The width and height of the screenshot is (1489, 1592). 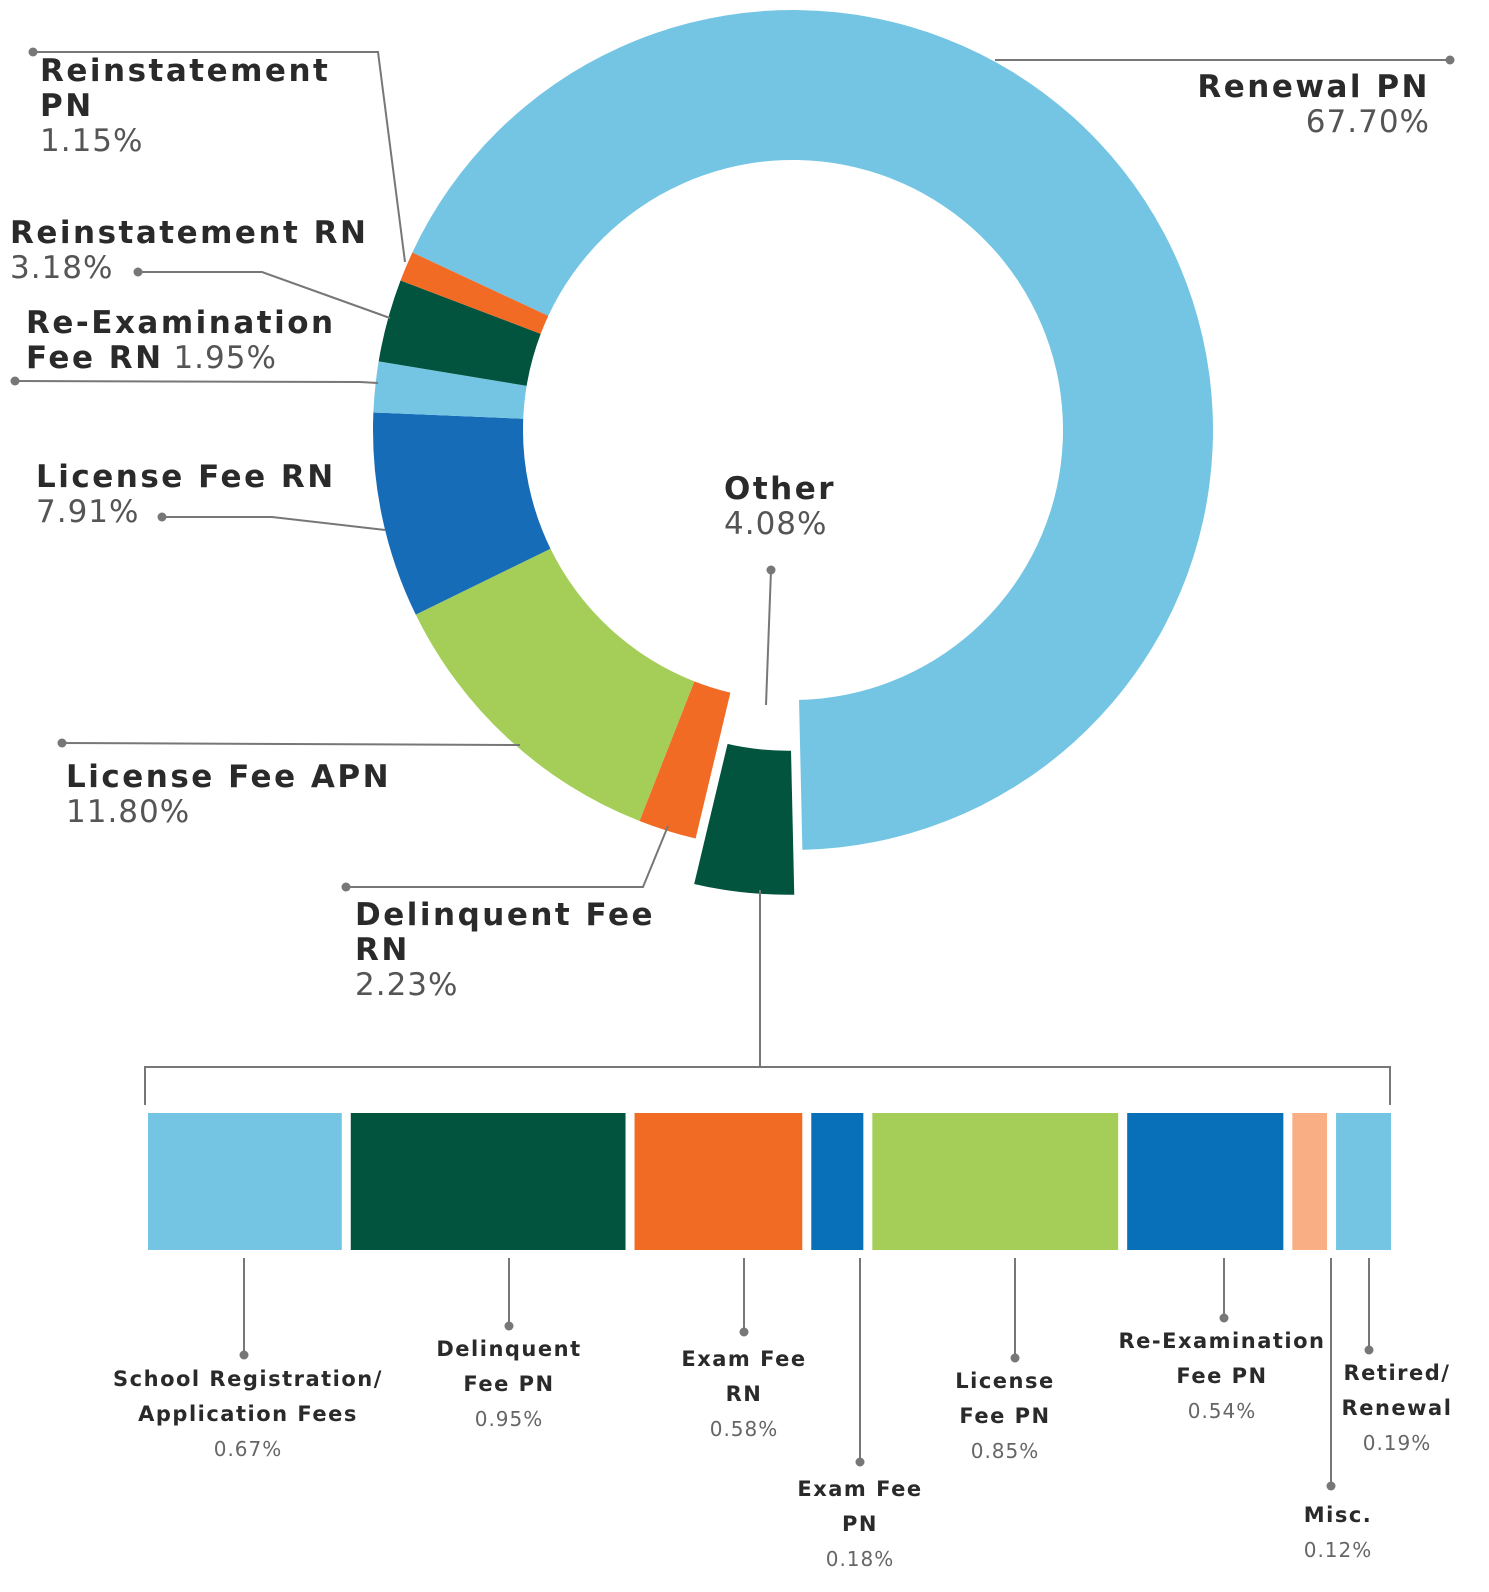 I want to click on donut-label: Reinstatement RN 3.18%, so click(x=210, y=251).